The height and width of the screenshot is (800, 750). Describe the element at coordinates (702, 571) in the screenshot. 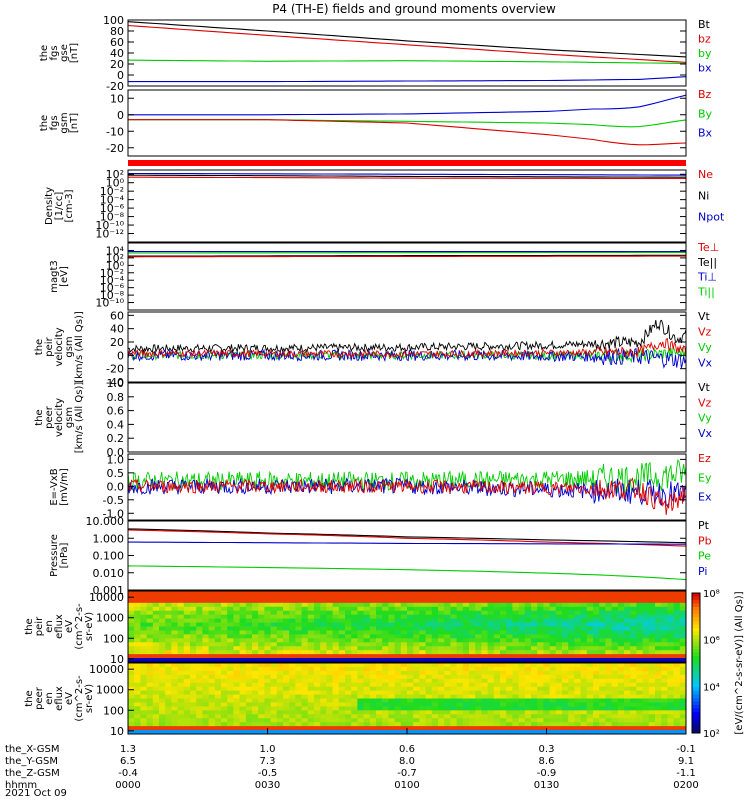

I see `legend-pressure: Pi` at that location.